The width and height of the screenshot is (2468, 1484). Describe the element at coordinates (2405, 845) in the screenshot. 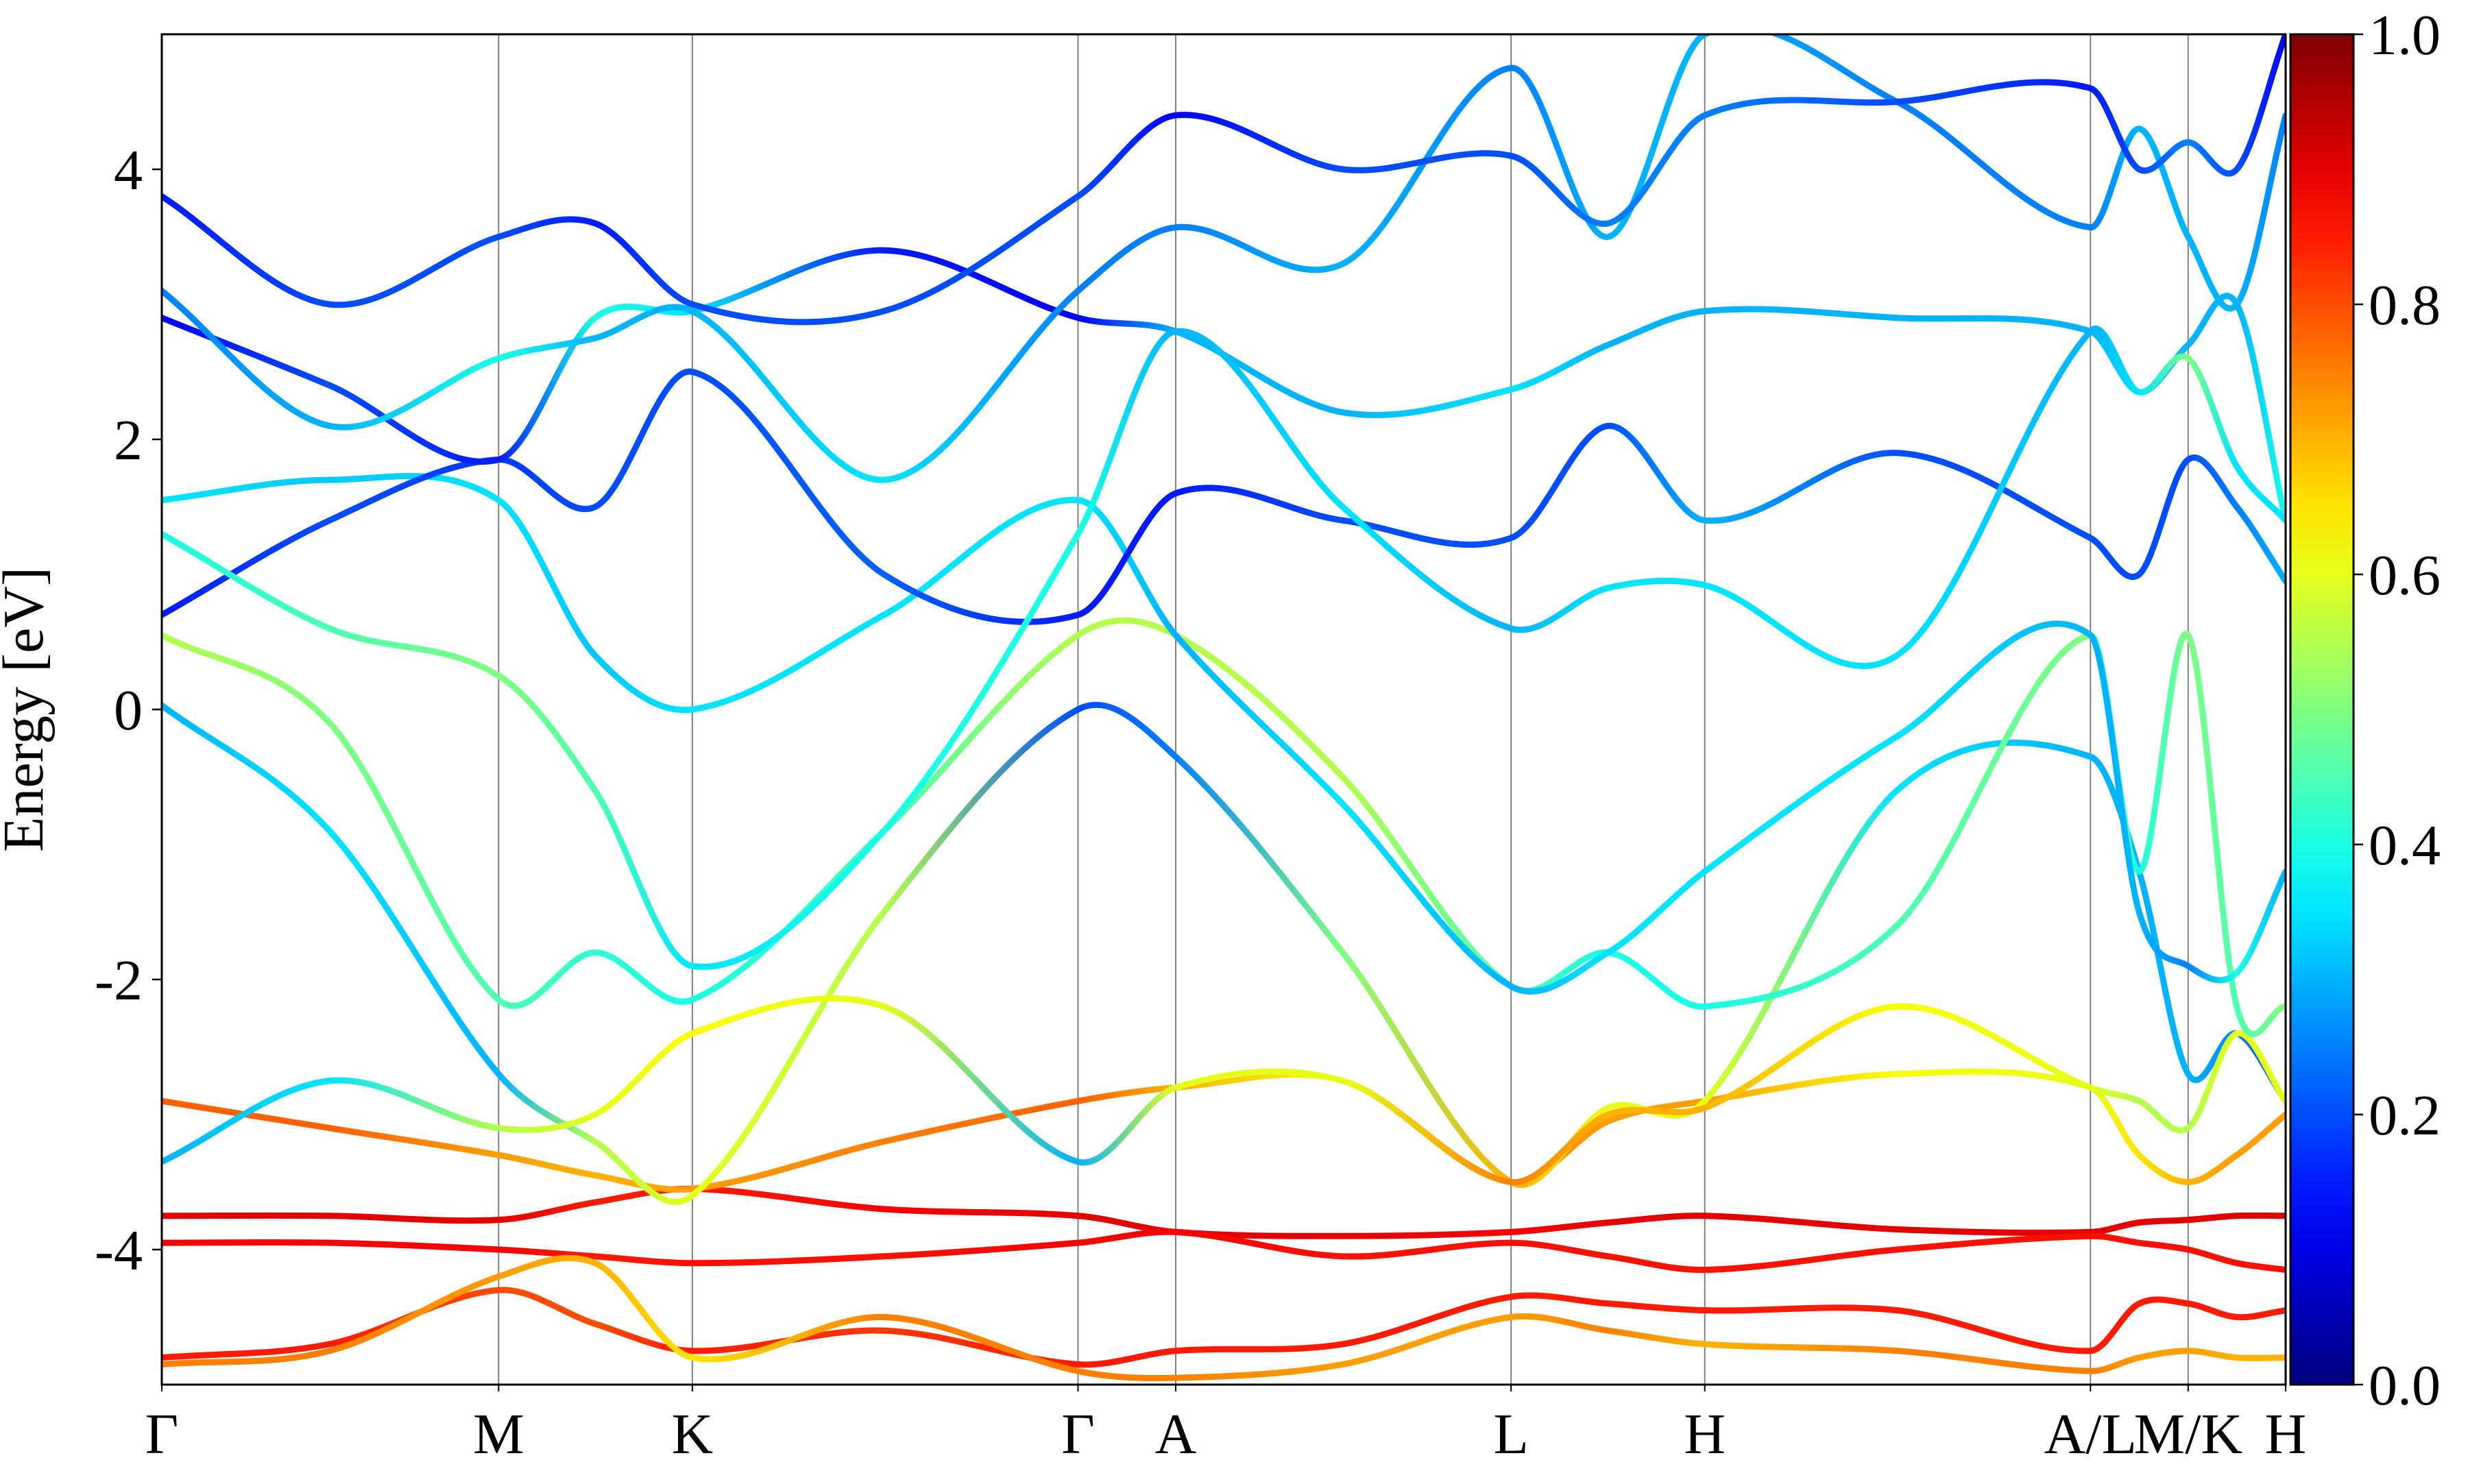

I see `colorbar-tick-label: 0.4` at that location.